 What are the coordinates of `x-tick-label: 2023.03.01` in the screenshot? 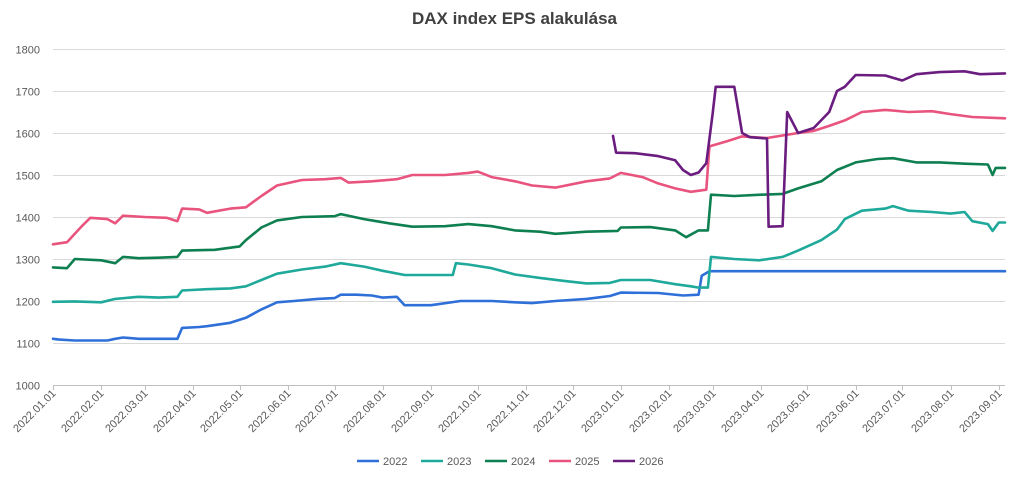 It's located at (694, 411).